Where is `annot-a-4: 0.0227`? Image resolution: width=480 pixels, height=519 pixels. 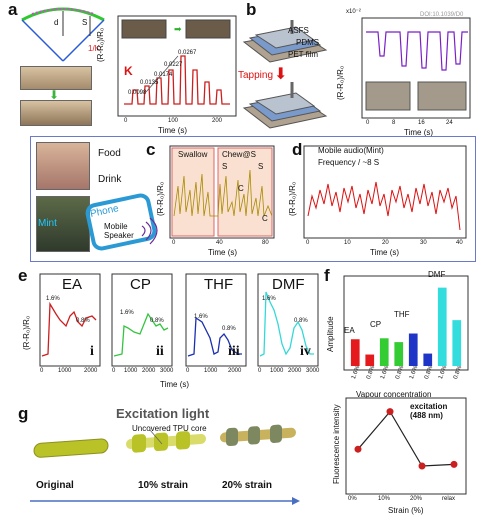 annot-a-4: 0.0227 is located at coordinates (173, 65).